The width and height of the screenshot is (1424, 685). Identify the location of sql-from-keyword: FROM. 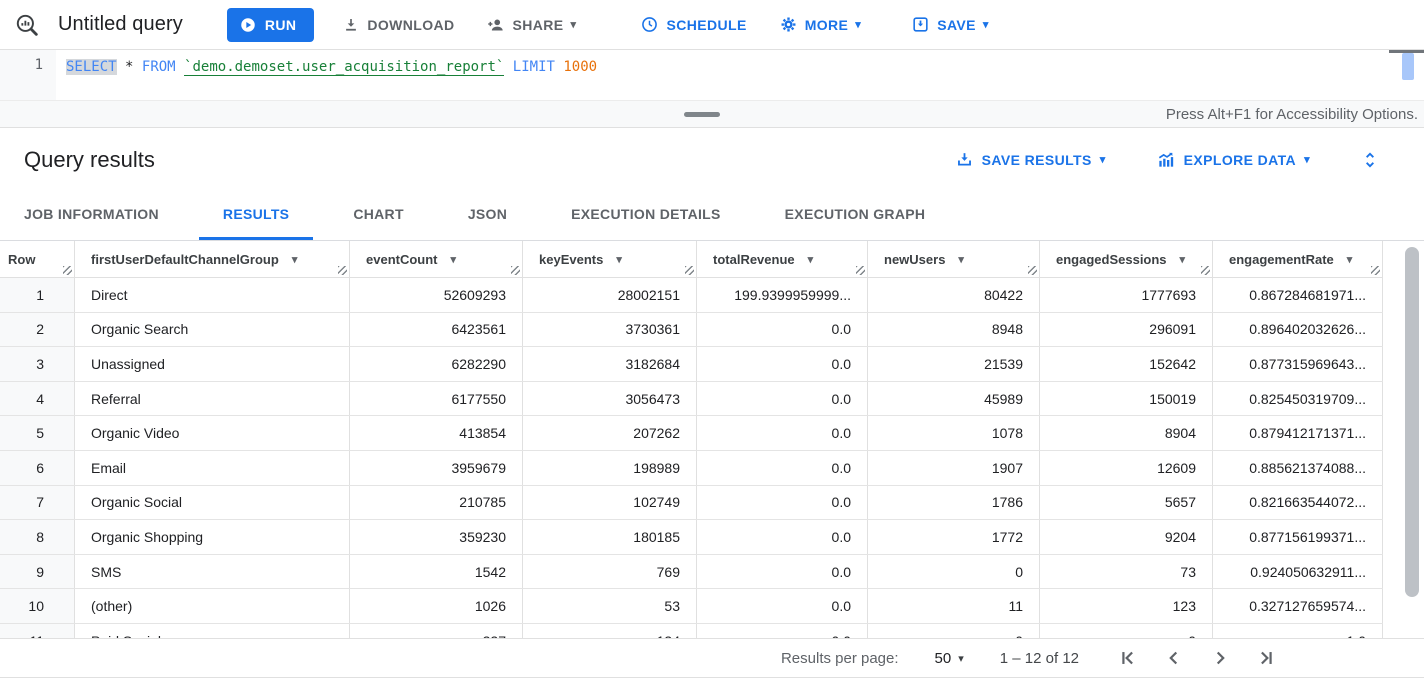
(158, 67).